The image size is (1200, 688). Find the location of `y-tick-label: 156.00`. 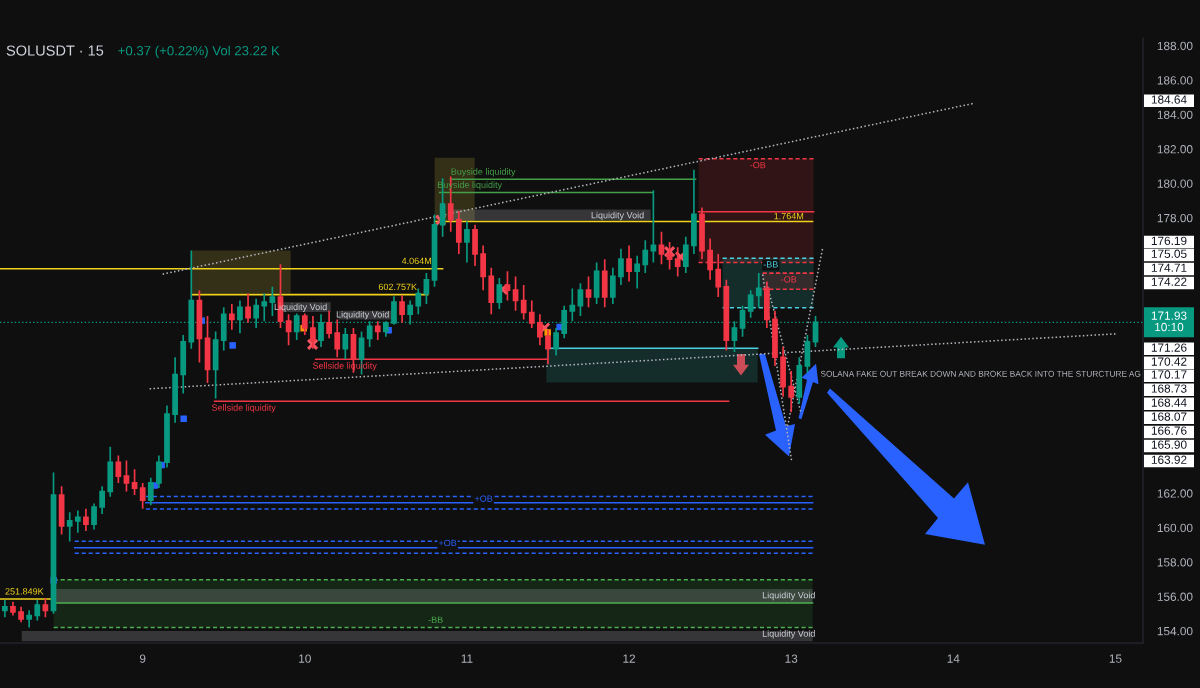

y-tick-label: 156.00 is located at coordinates (1175, 596).